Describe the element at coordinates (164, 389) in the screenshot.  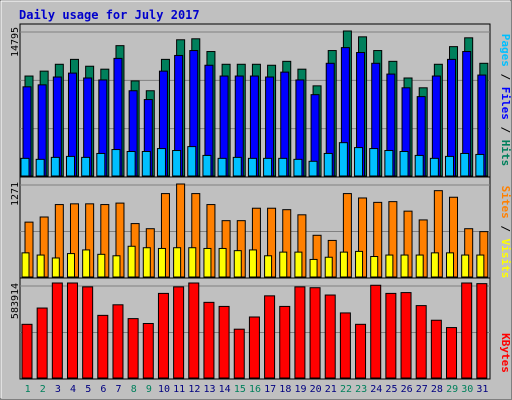
I see `x-tick-label-day-10: 10` at that location.